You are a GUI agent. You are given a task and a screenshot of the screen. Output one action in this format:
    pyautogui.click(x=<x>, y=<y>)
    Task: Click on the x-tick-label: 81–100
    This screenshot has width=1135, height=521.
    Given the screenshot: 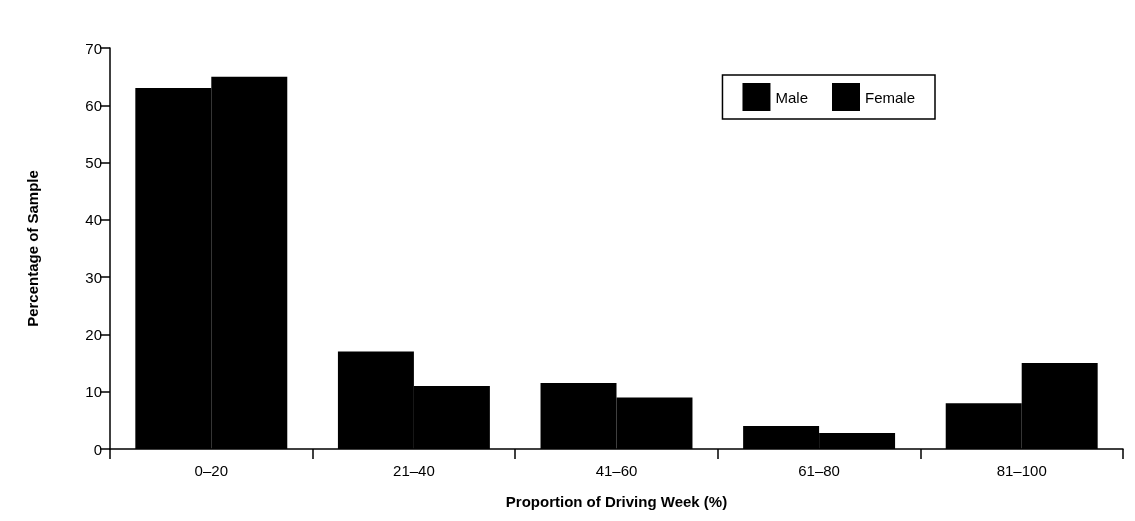 What is the action you would take?
    pyautogui.click(x=1021, y=470)
    